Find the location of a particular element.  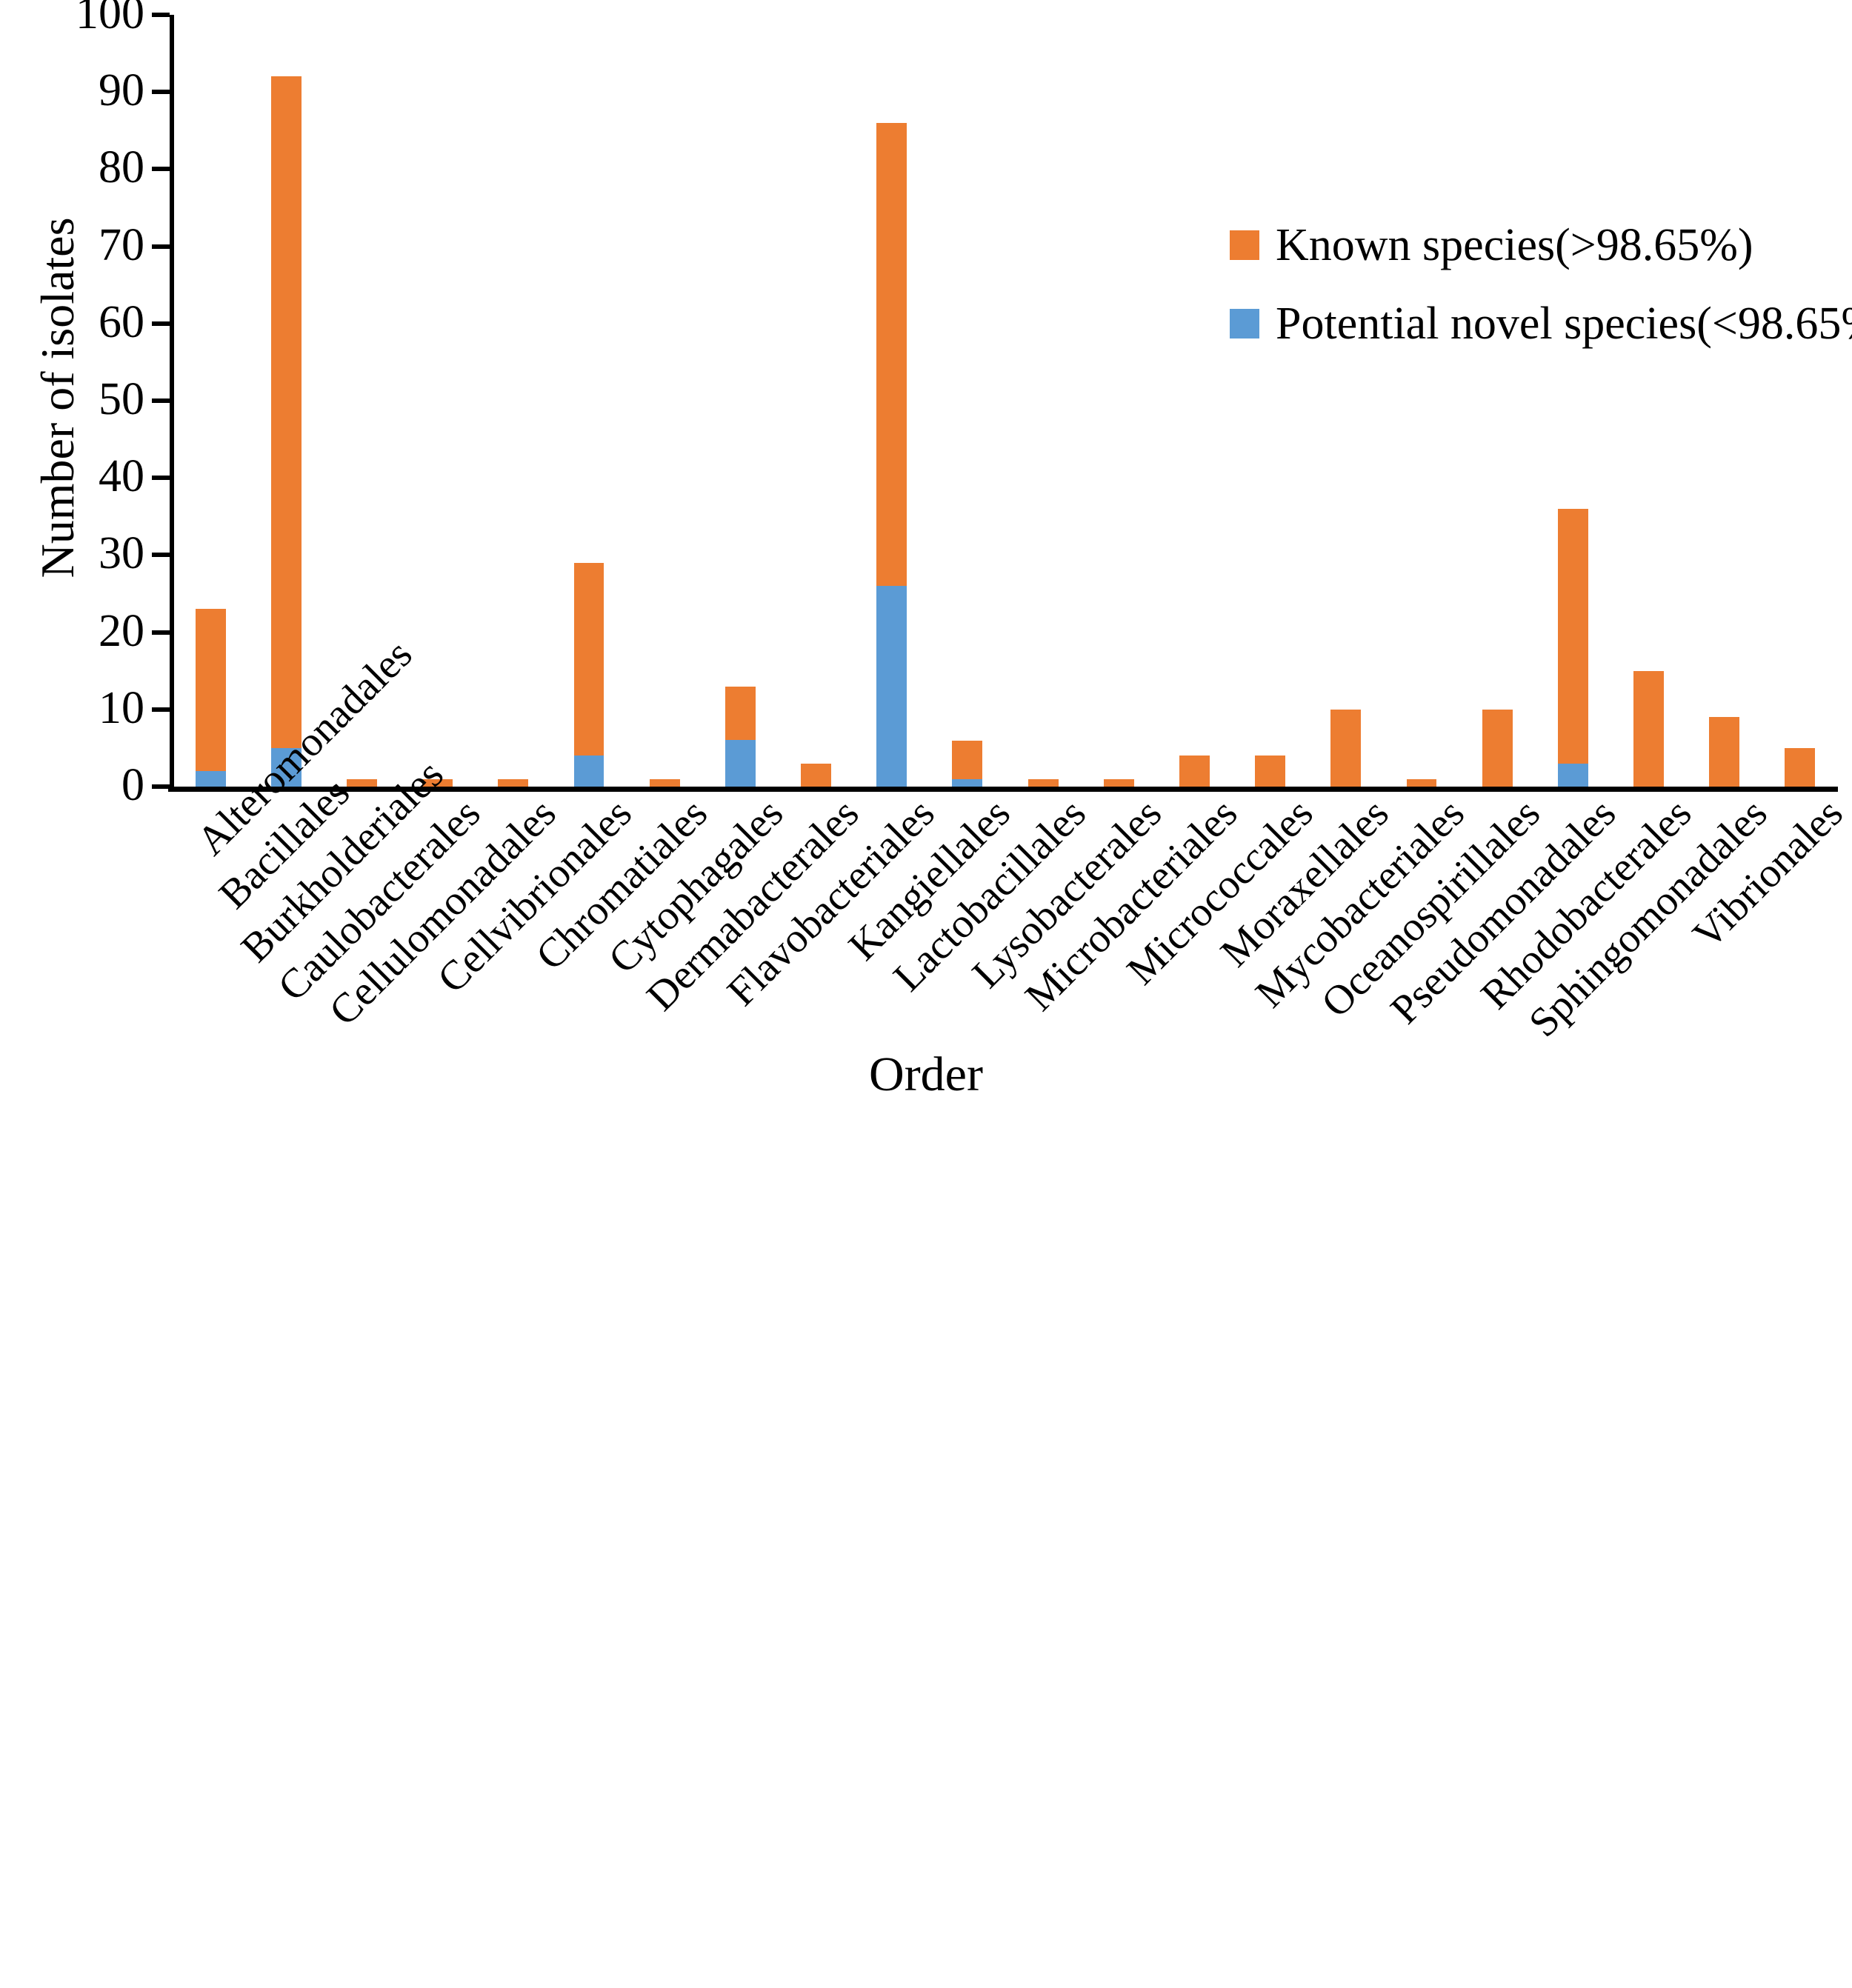

bar-kangiellales is located at coordinates (967, 763).